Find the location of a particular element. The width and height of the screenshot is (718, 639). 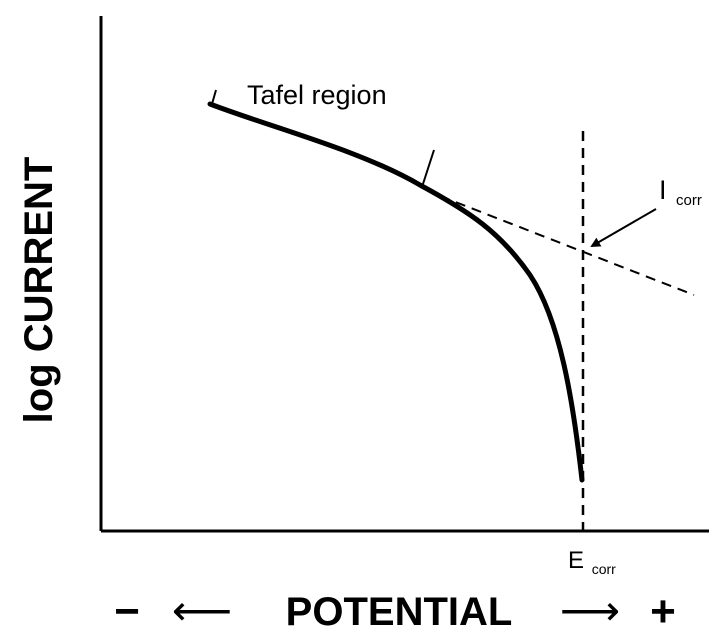

ecorr-main: E is located at coordinates (576, 560).